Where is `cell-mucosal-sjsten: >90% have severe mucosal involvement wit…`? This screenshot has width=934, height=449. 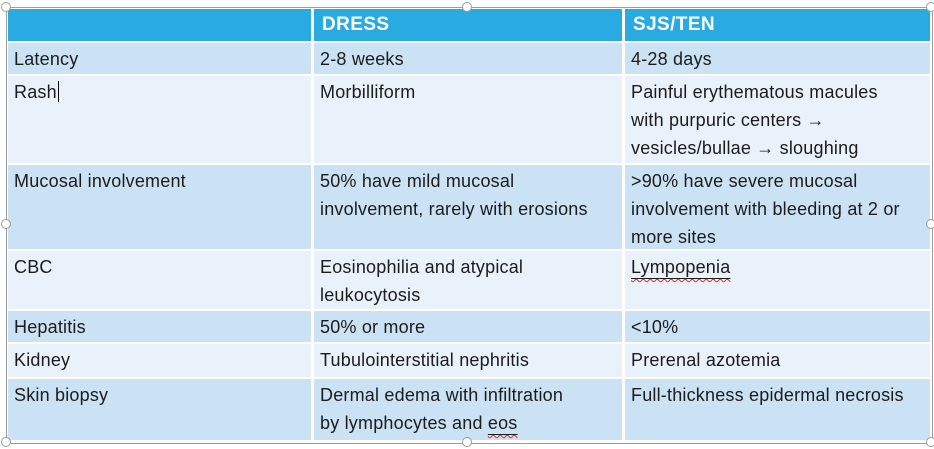
cell-mucosal-sjsten: >90% have severe mucosal involvement wit… is located at coordinates (777, 207).